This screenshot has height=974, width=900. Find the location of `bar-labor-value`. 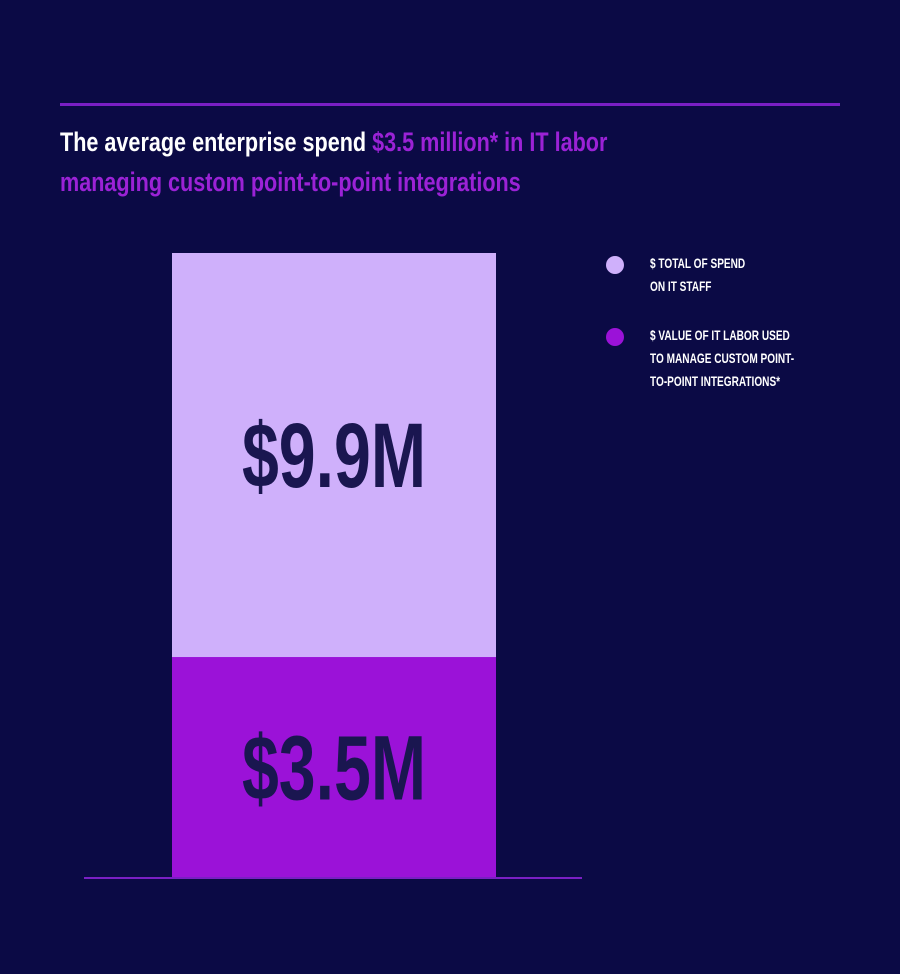

bar-labor-value is located at coordinates (334, 767).